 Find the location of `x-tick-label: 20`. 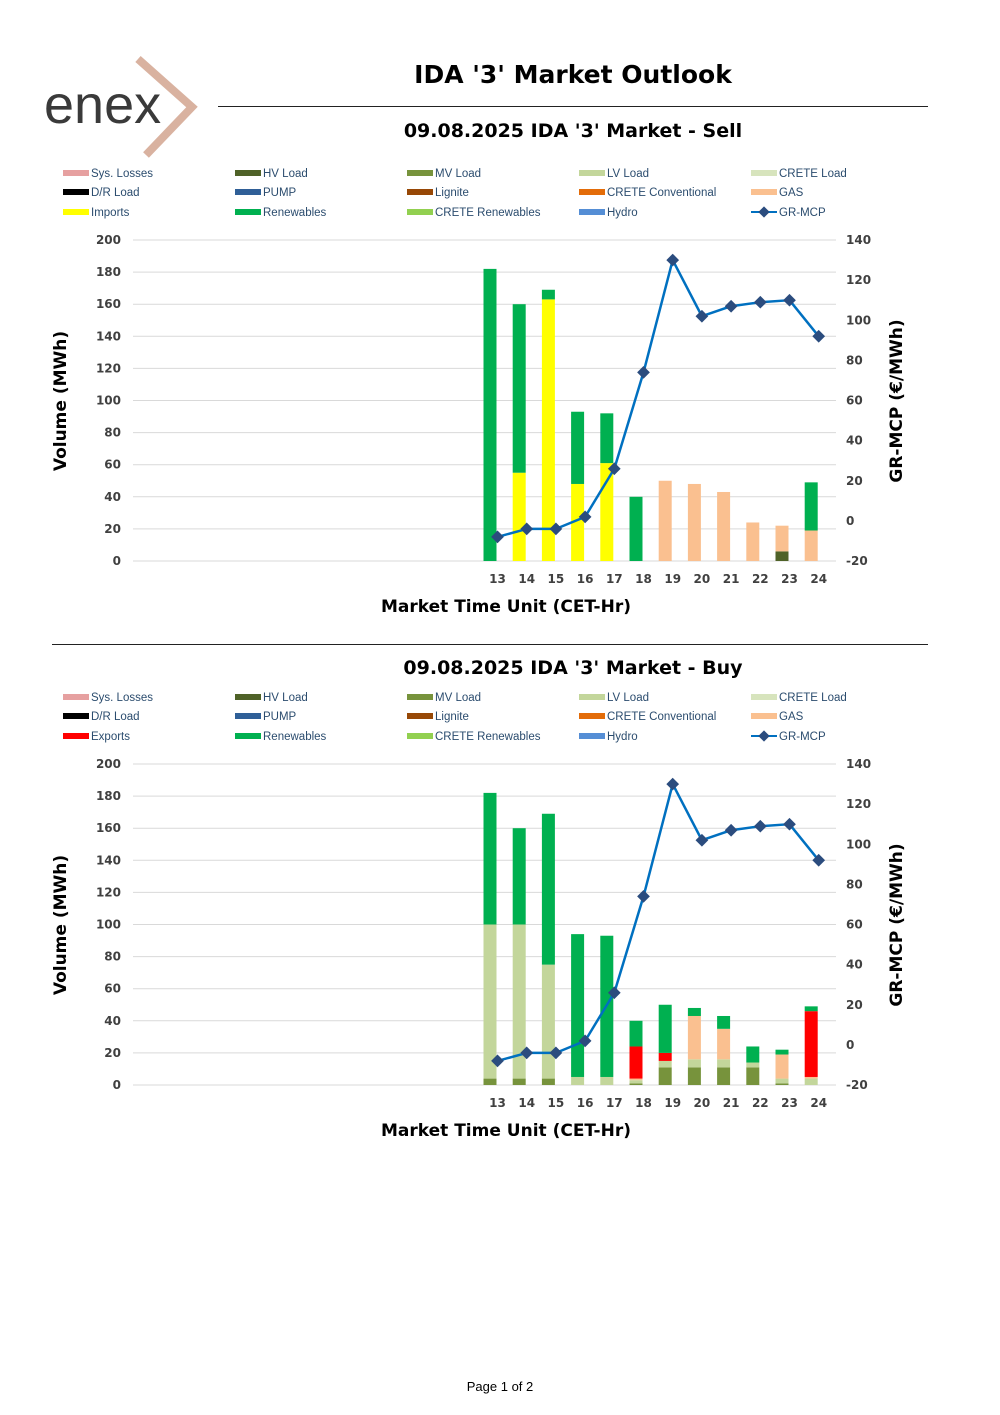

x-tick-label: 20 is located at coordinates (702, 579).